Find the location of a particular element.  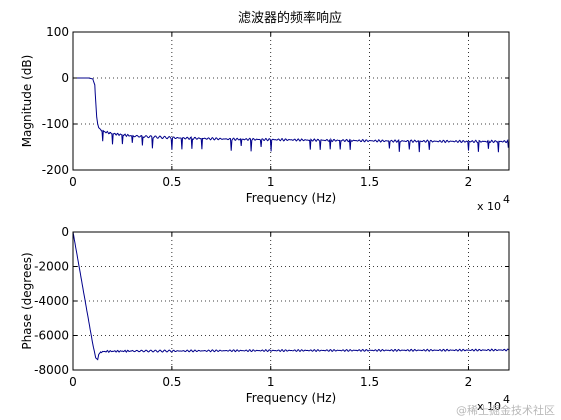

watermark: @稀土掘金技术社区 is located at coordinates (505, 410).